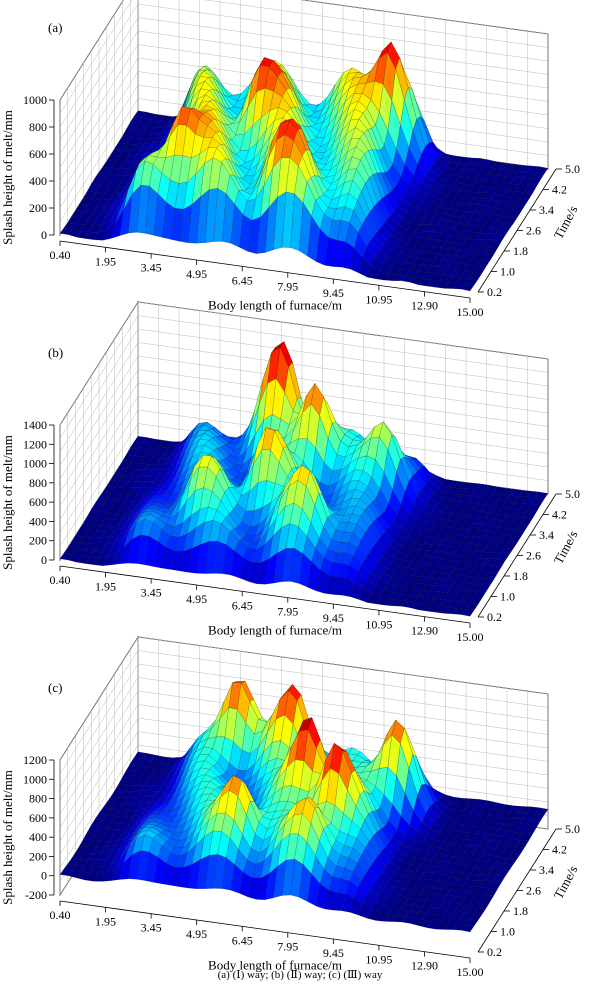 This screenshot has width=600, height=996. I want to click on x-tick-label: 6.45, so click(242, 940).